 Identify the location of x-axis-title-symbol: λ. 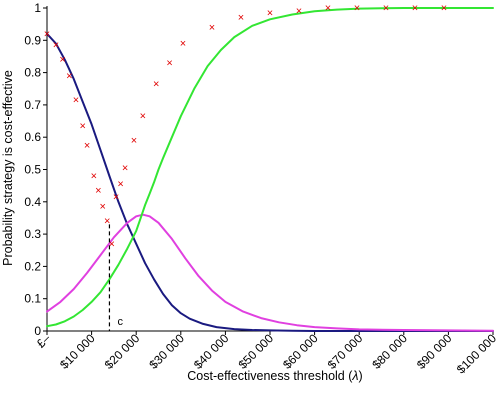
(354, 376).